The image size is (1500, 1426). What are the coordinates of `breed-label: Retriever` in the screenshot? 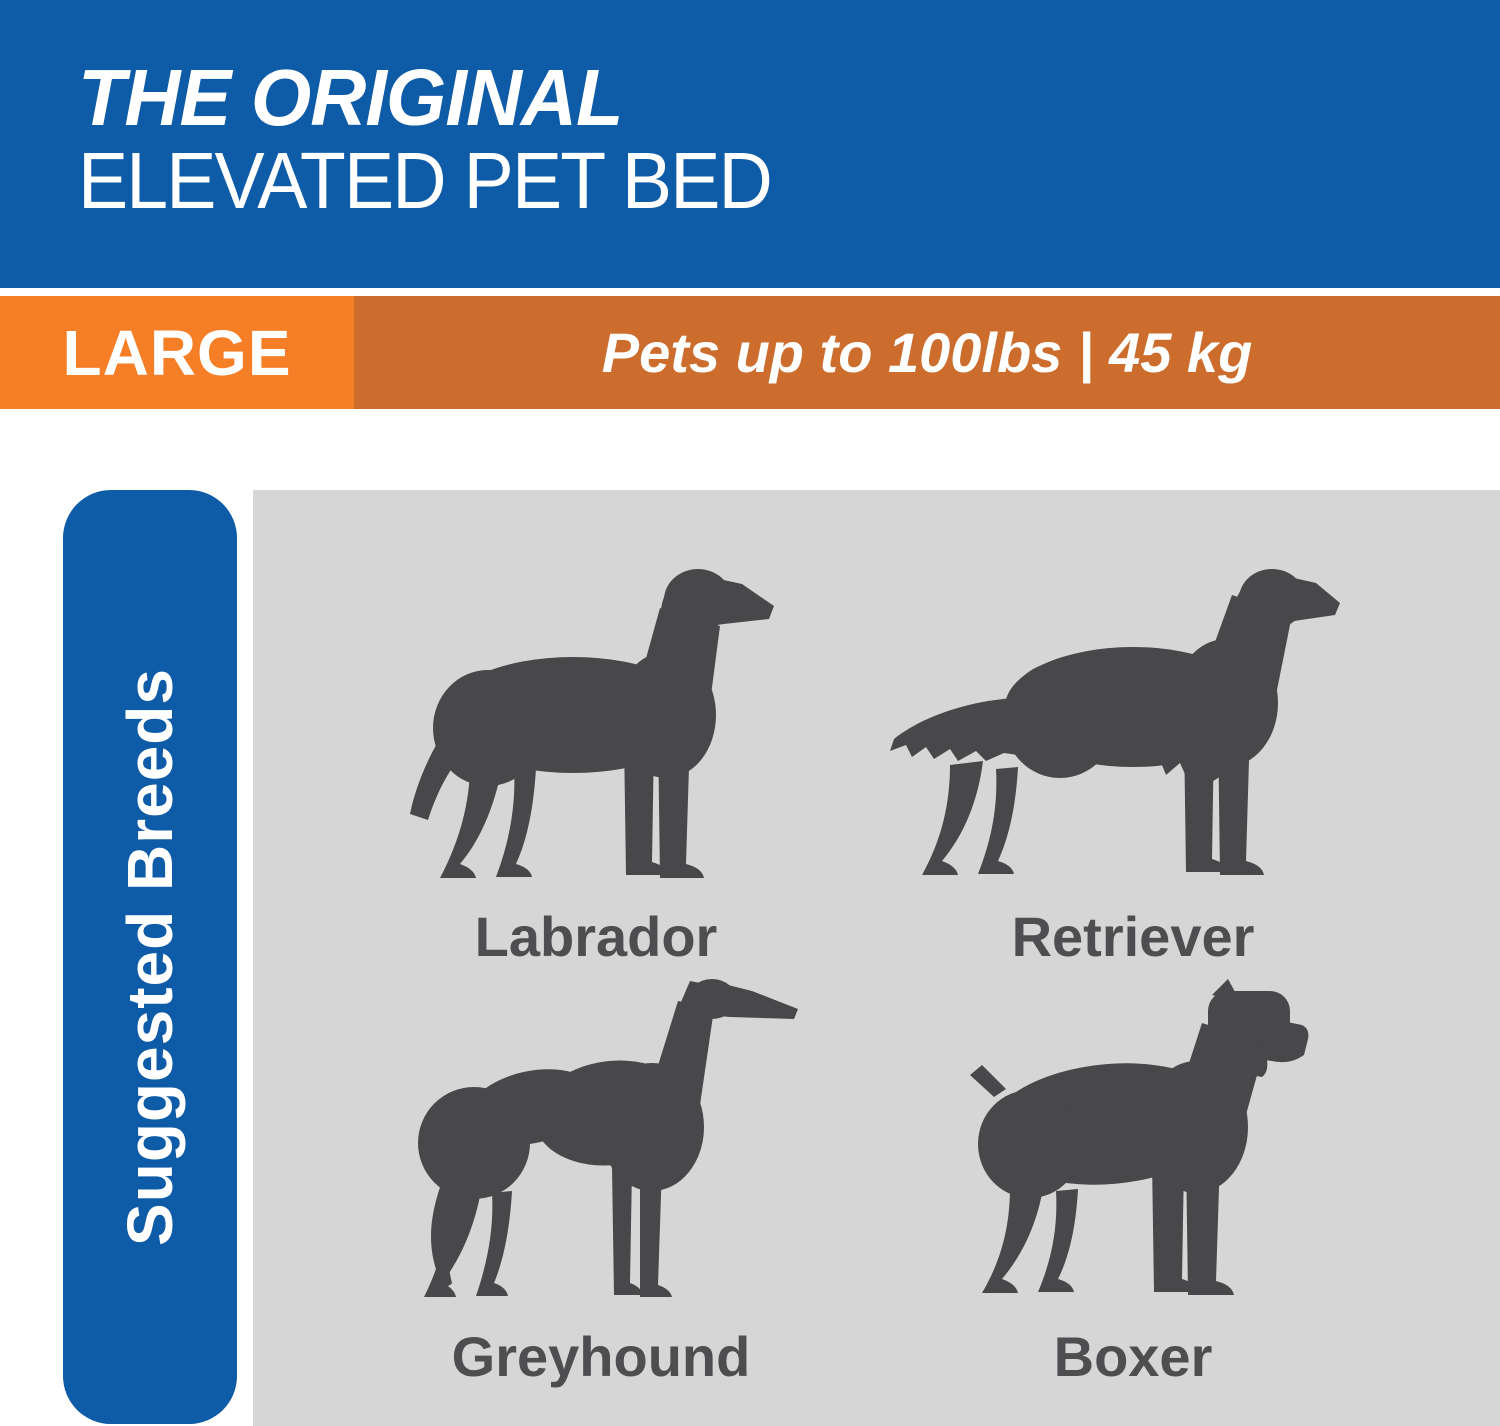 It's located at (1133, 936).